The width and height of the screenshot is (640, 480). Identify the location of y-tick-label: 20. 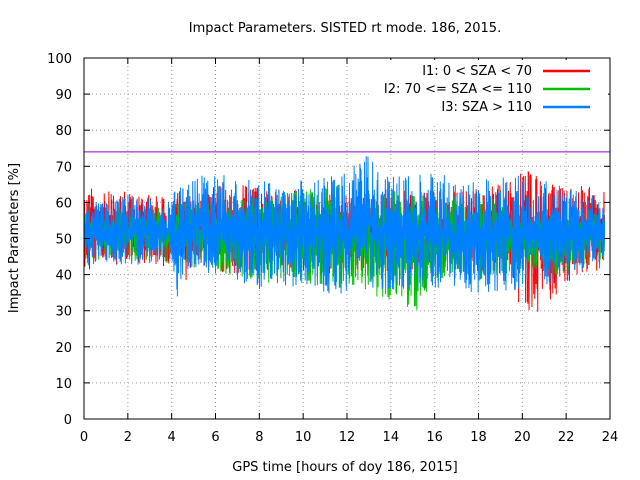
(63, 348).